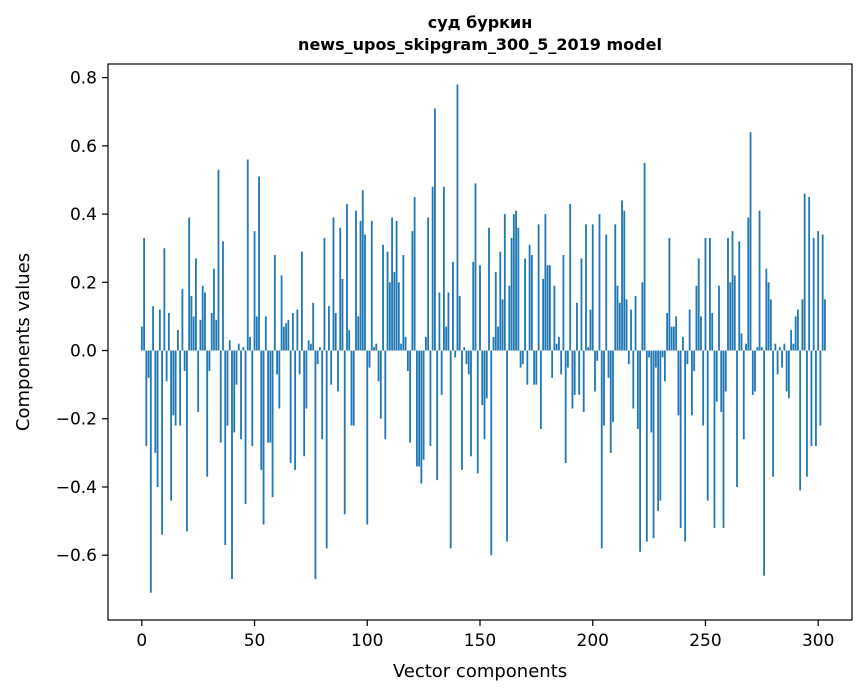  What do you see at coordinates (82, 317) in the screenshot?
I see `y-axis: −0.6 −0.4 −0.2 0.0 0.2 0.4 0.6 0.8` at bounding box center [82, 317].